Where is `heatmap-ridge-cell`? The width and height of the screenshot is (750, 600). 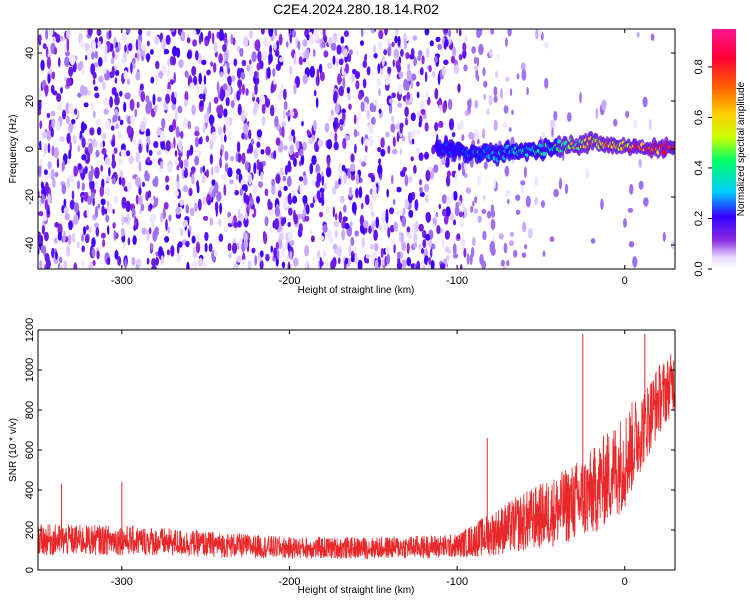 heatmap-ridge-cell is located at coordinates (673, 147).